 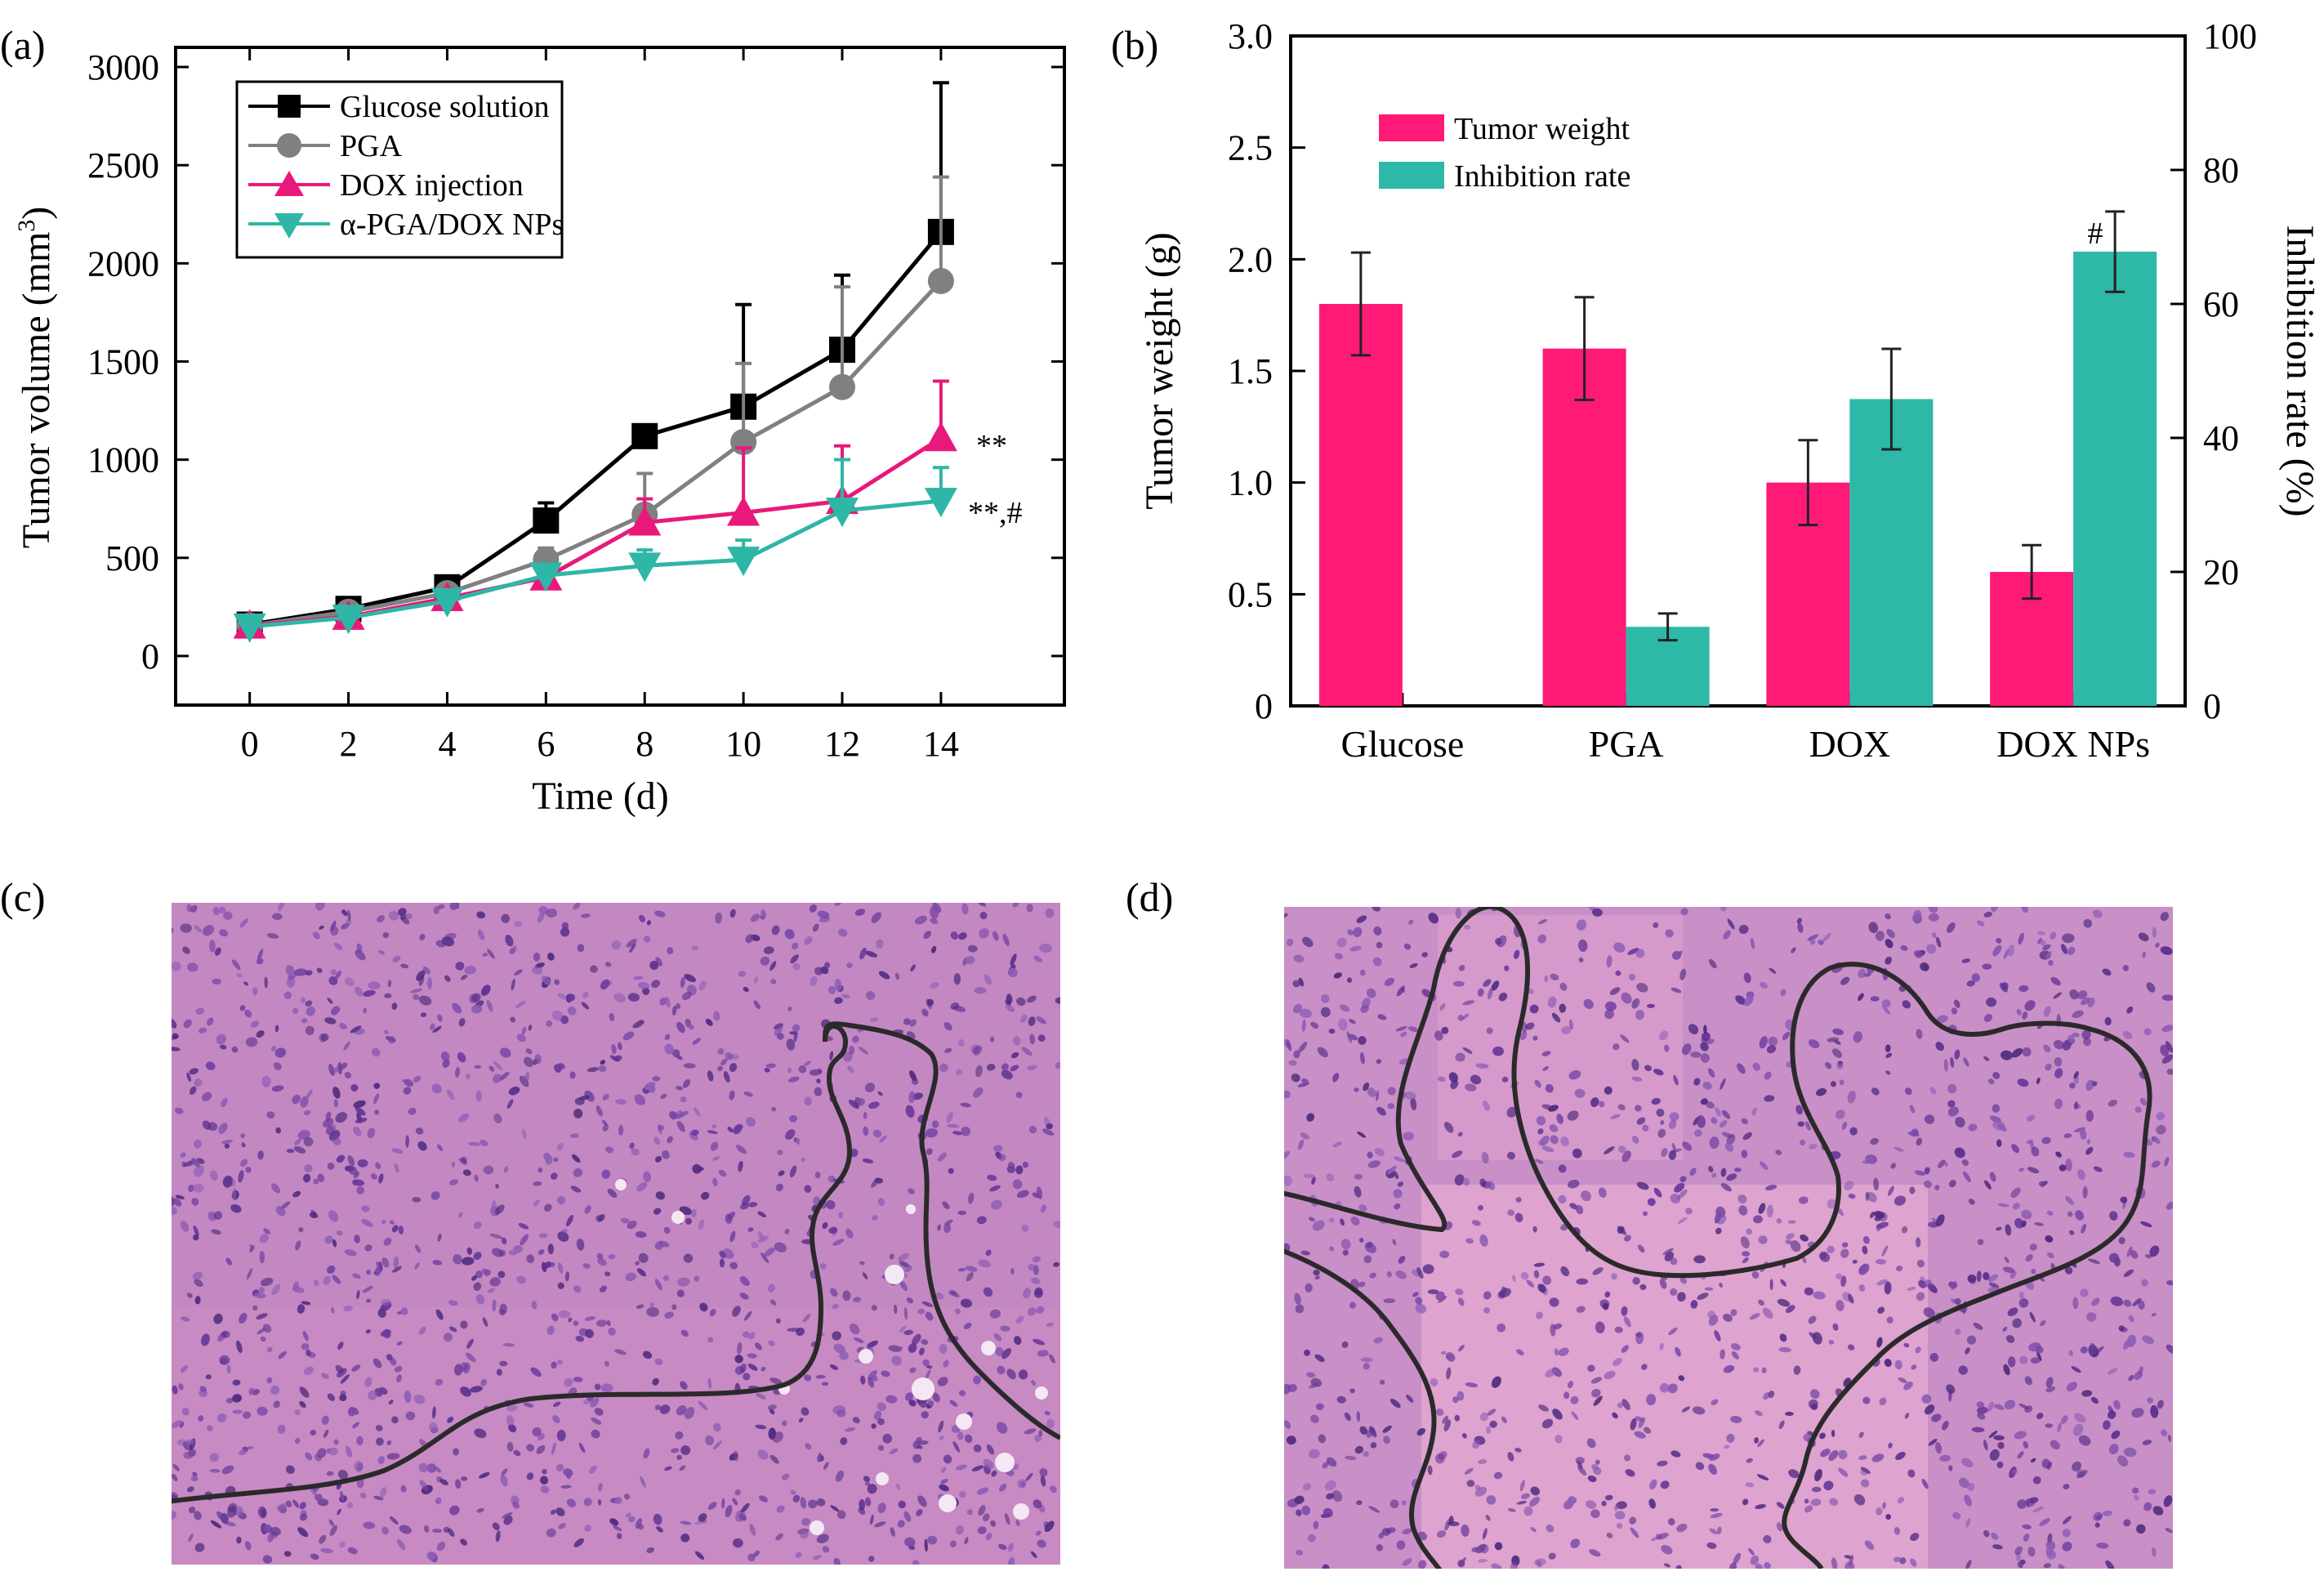 What do you see at coordinates (2300, 370) in the screenshot?
I see `plot-b-ylabel-right: Inhibition rate (%)` at bounding box center [2300, 370].